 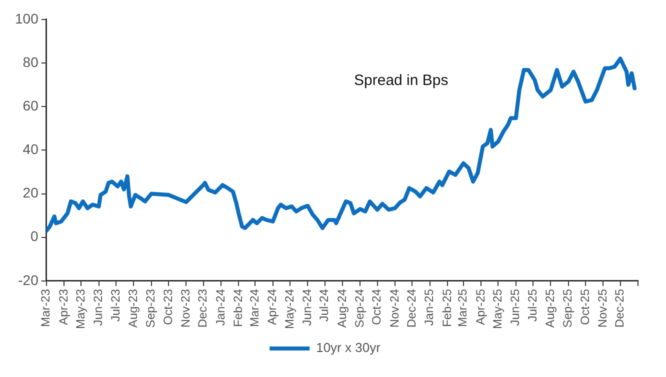 What do you see at coordinates (220, 307) in the screenshot?
I see `x-tick-label: Jan-24` at bounding box center [220, 307].